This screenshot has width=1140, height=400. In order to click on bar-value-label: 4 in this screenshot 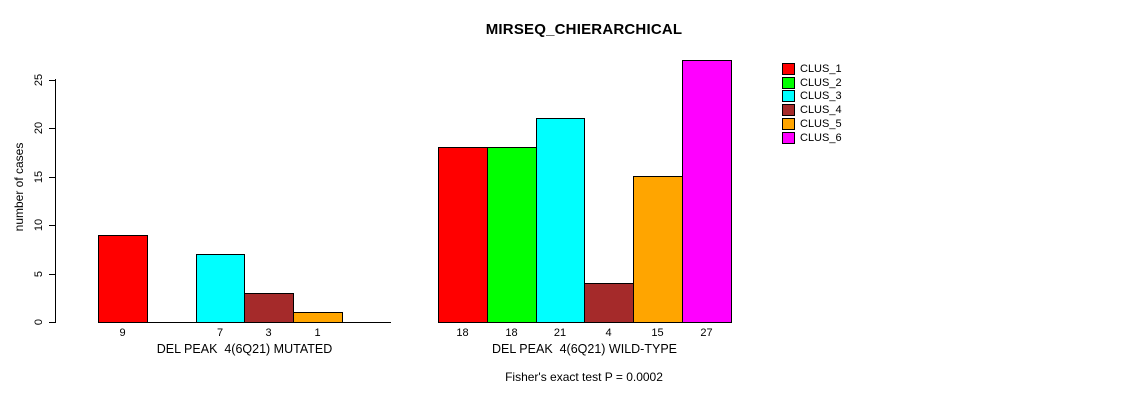, I will do `click(608, 333)`.